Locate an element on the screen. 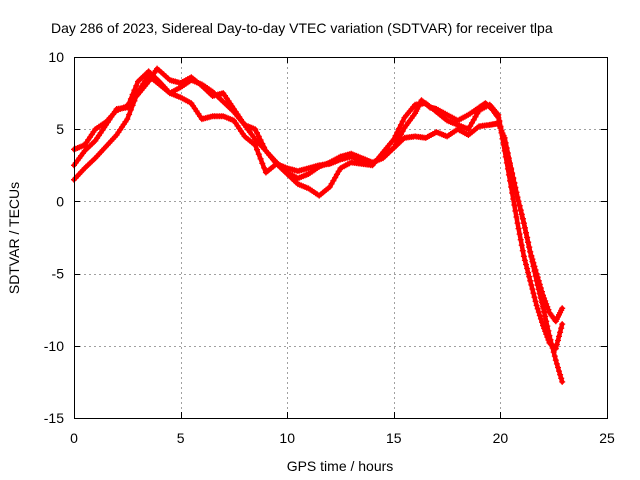 The width and height of the screenshot is (640, 480). x-tick-label: 5 is located at coordinates (181, 438).